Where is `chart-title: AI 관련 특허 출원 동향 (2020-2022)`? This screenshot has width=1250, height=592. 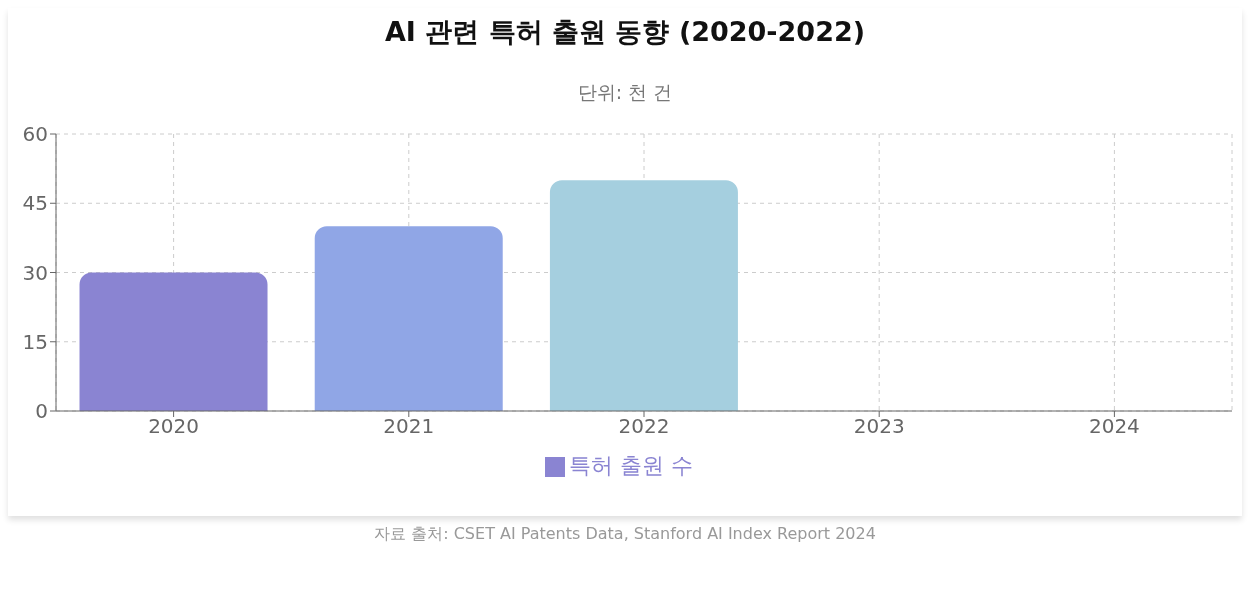 chart-title: AI 관련 특허 출원 동향 (2020-2022) is located at coordinates (625, 32).